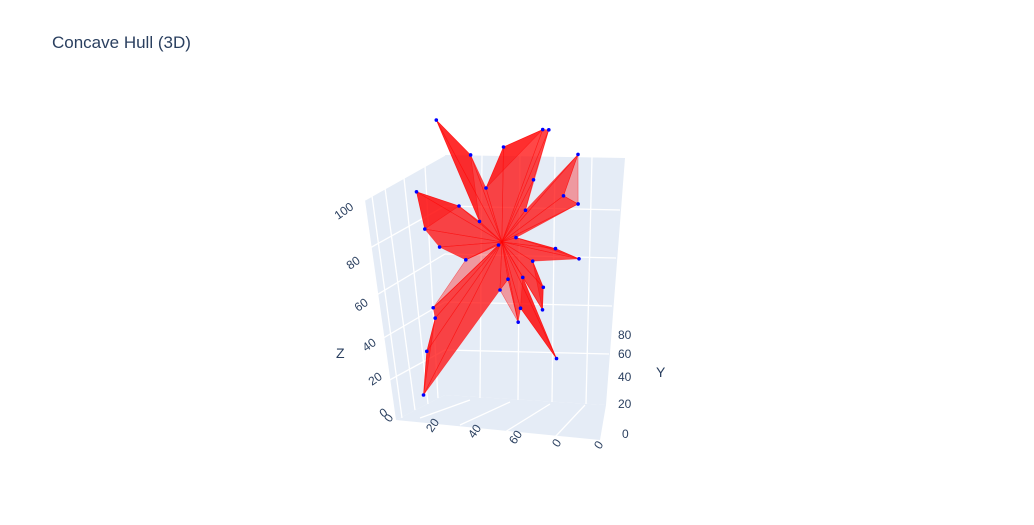 This screenshot has height=525, width=1034. Describe the element at coordinates (556, 443) in the screenshot. I see `x-tick-80: 0` at that location.